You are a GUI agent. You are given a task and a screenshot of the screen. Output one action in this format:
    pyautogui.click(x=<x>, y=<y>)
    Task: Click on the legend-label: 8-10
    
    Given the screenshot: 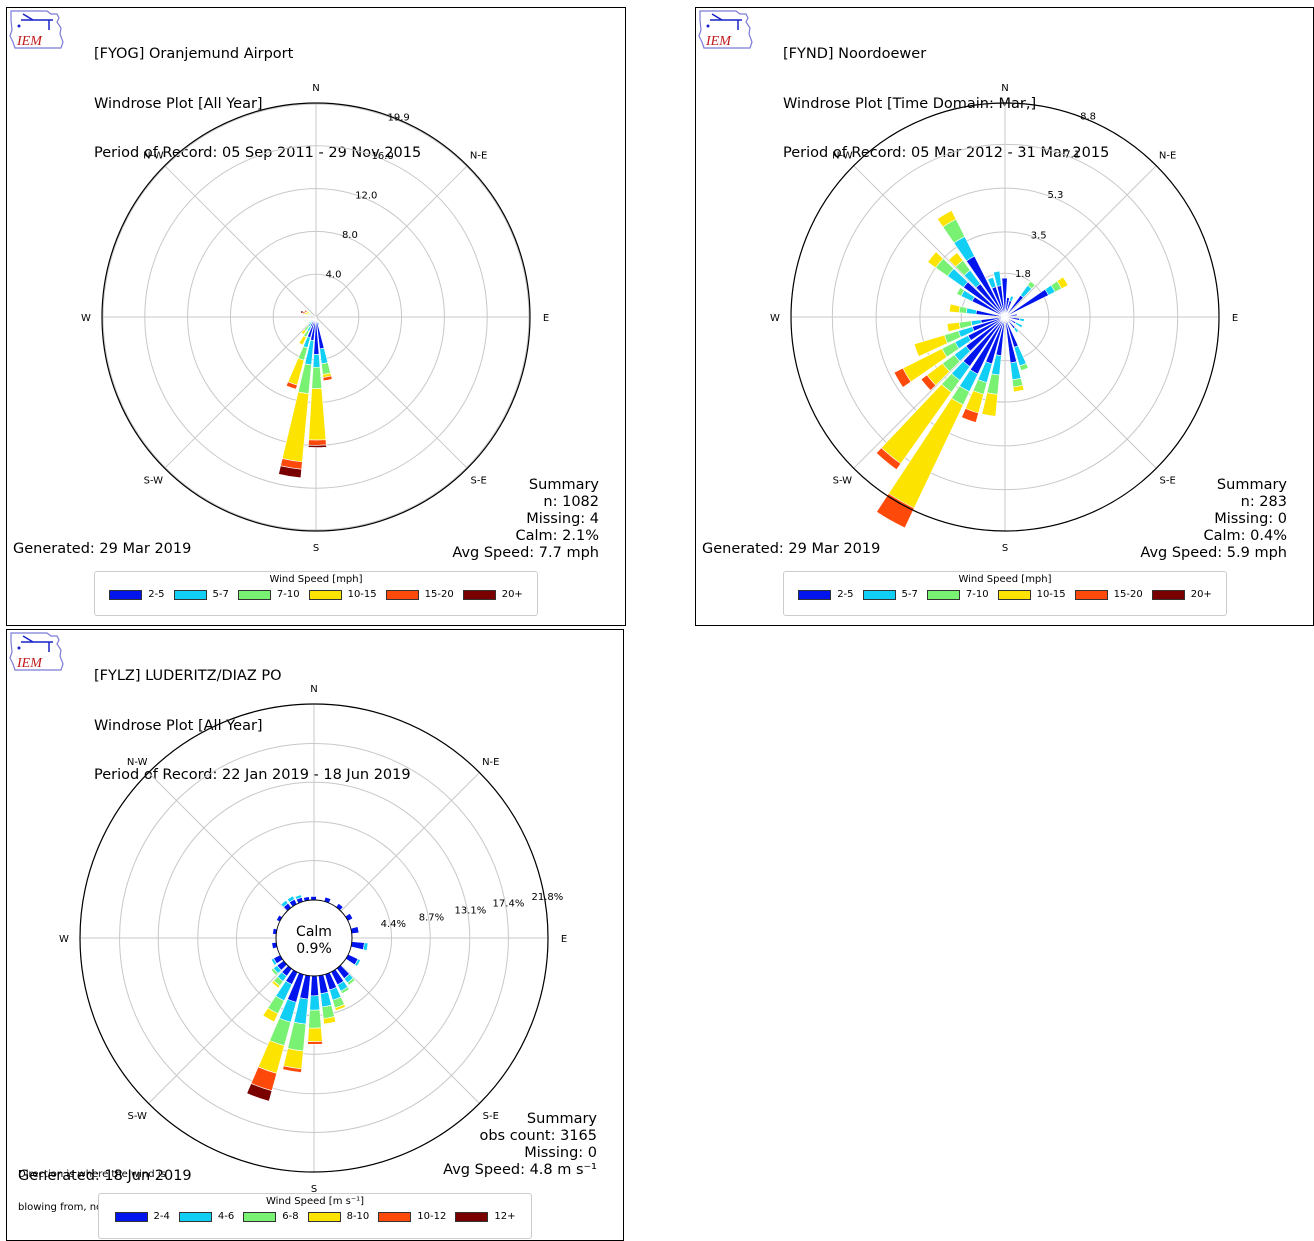 What is the action you would take?
    pyautogui.click(x=358, y=1216)
    